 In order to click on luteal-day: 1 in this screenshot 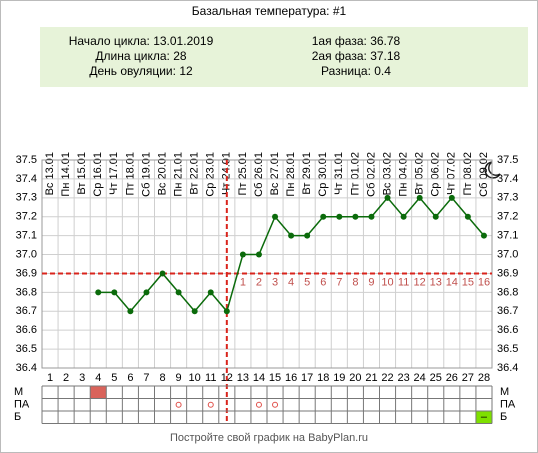, I will do `click(243, 282)`.